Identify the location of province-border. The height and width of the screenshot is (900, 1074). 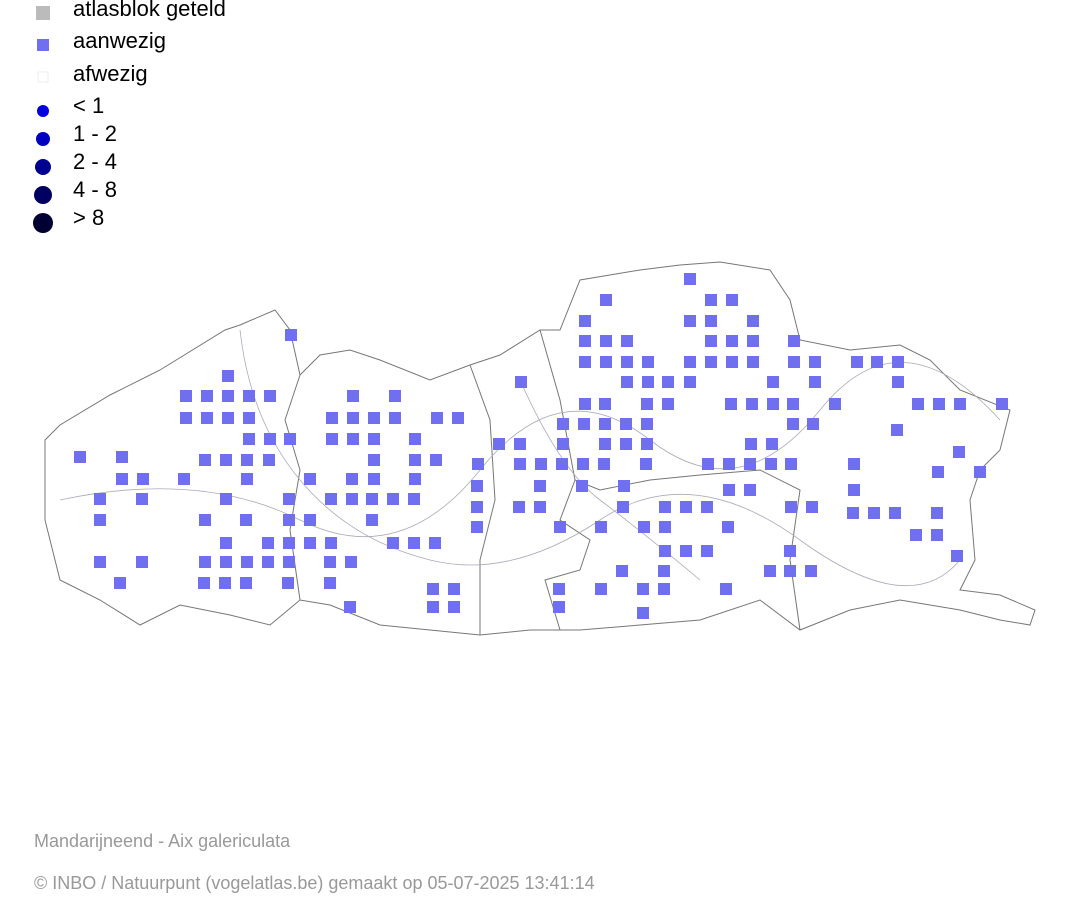
(292, 487).